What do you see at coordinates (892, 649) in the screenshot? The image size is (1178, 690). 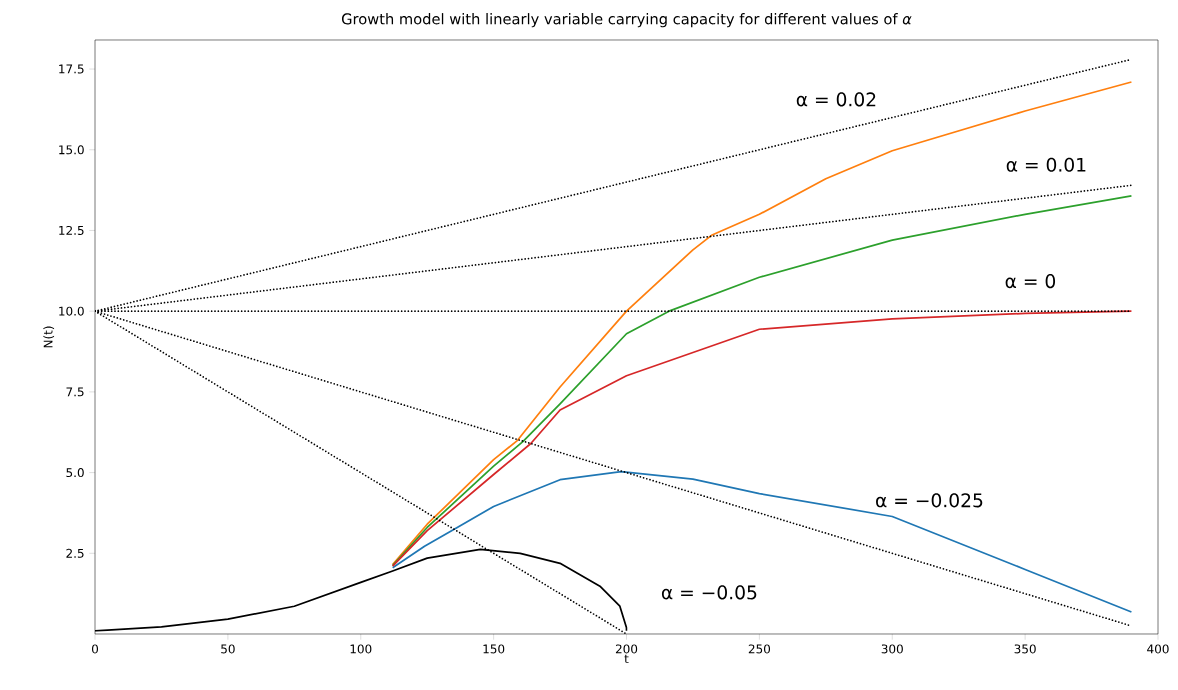 I see `x-tick-label: 300` at bounding box center [892, 649].